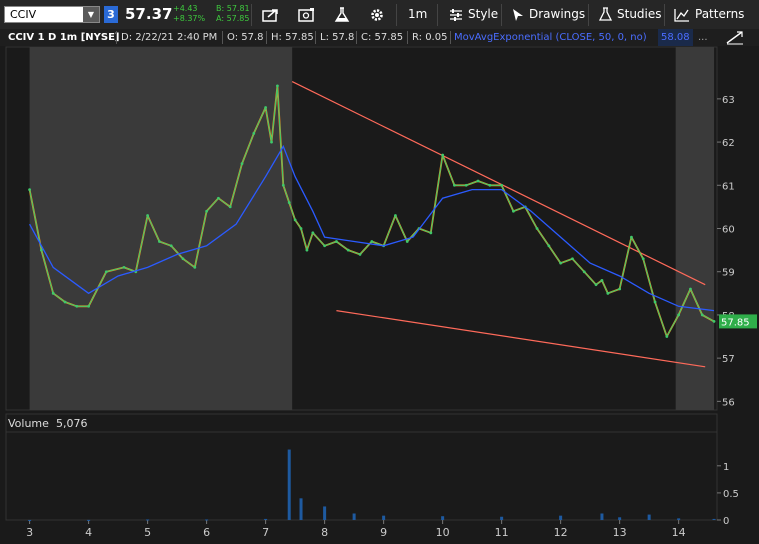 The height and width of the screenshot is (544, 759). I want to click on settings-button, so click(377, 14).